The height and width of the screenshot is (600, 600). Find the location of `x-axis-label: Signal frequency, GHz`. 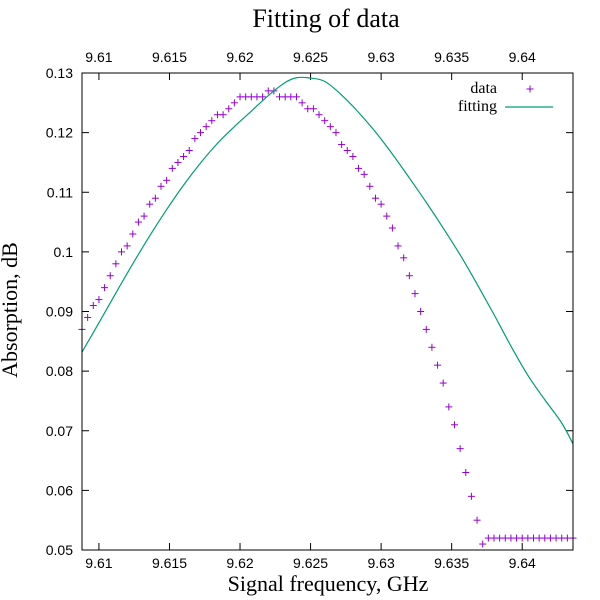

x-axis-label: Signal frequency, GHz is located at coordinates (328, 583).